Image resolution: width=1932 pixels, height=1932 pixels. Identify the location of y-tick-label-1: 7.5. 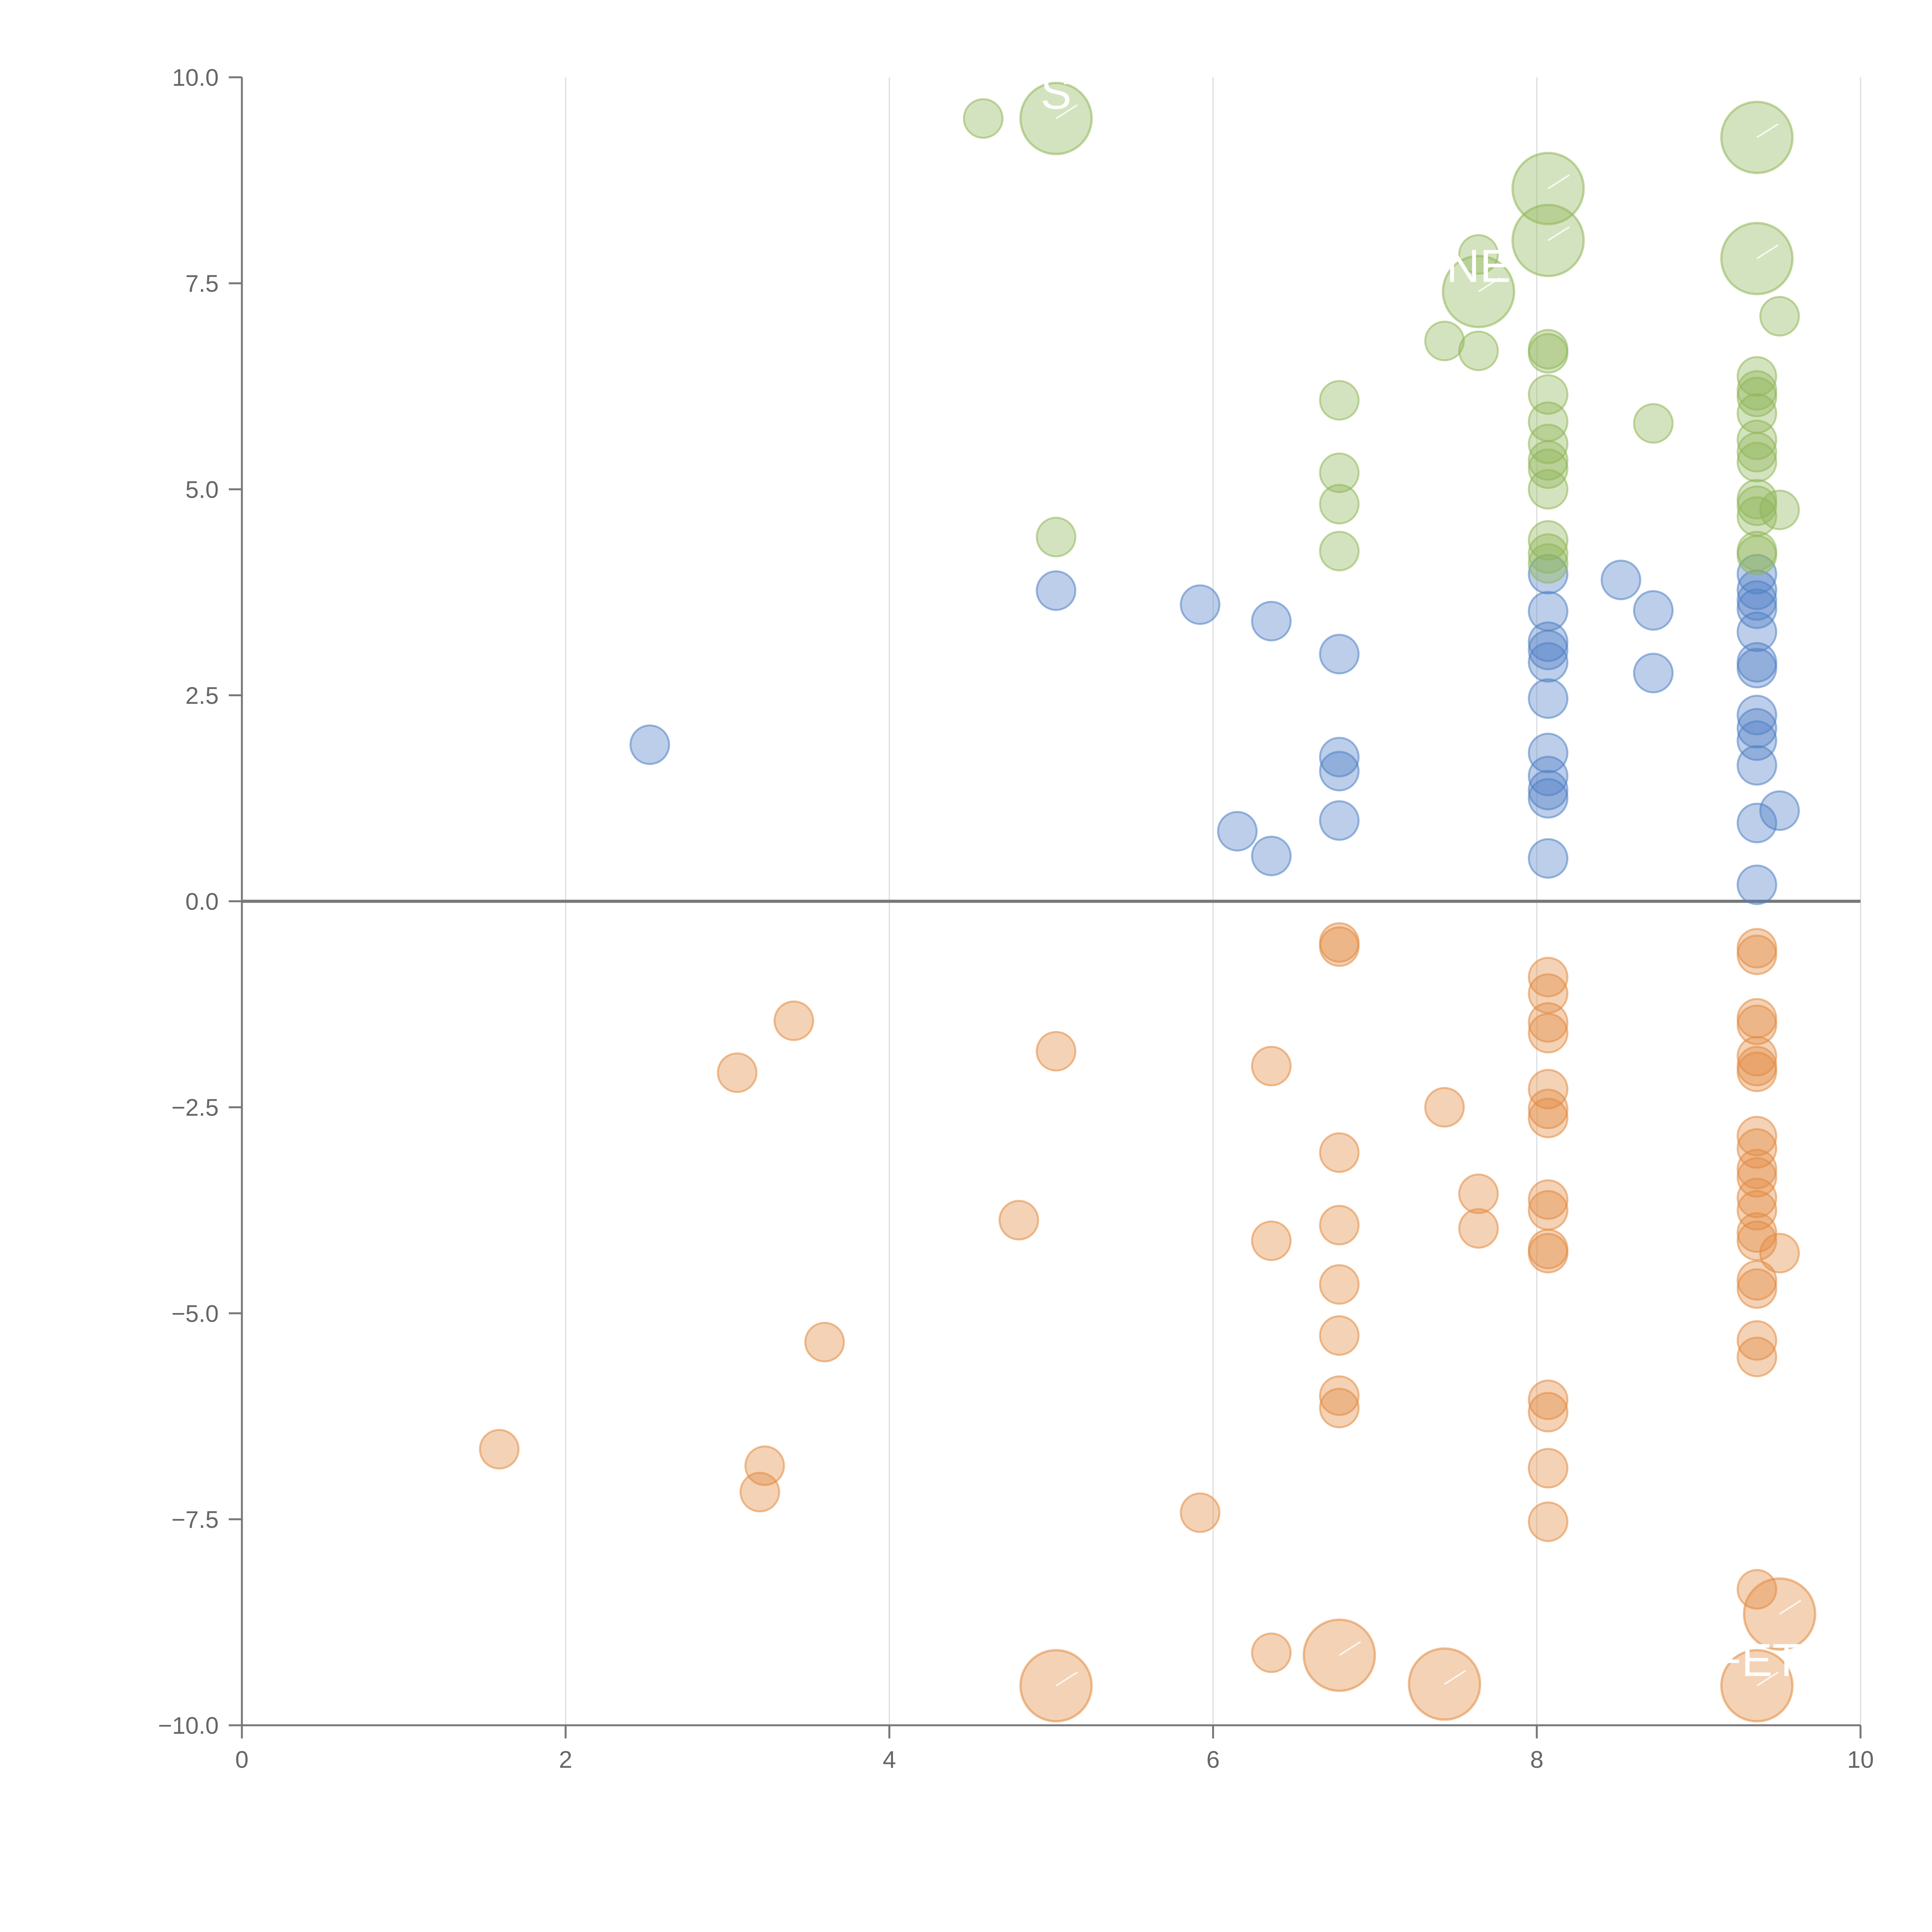
(202, 284).